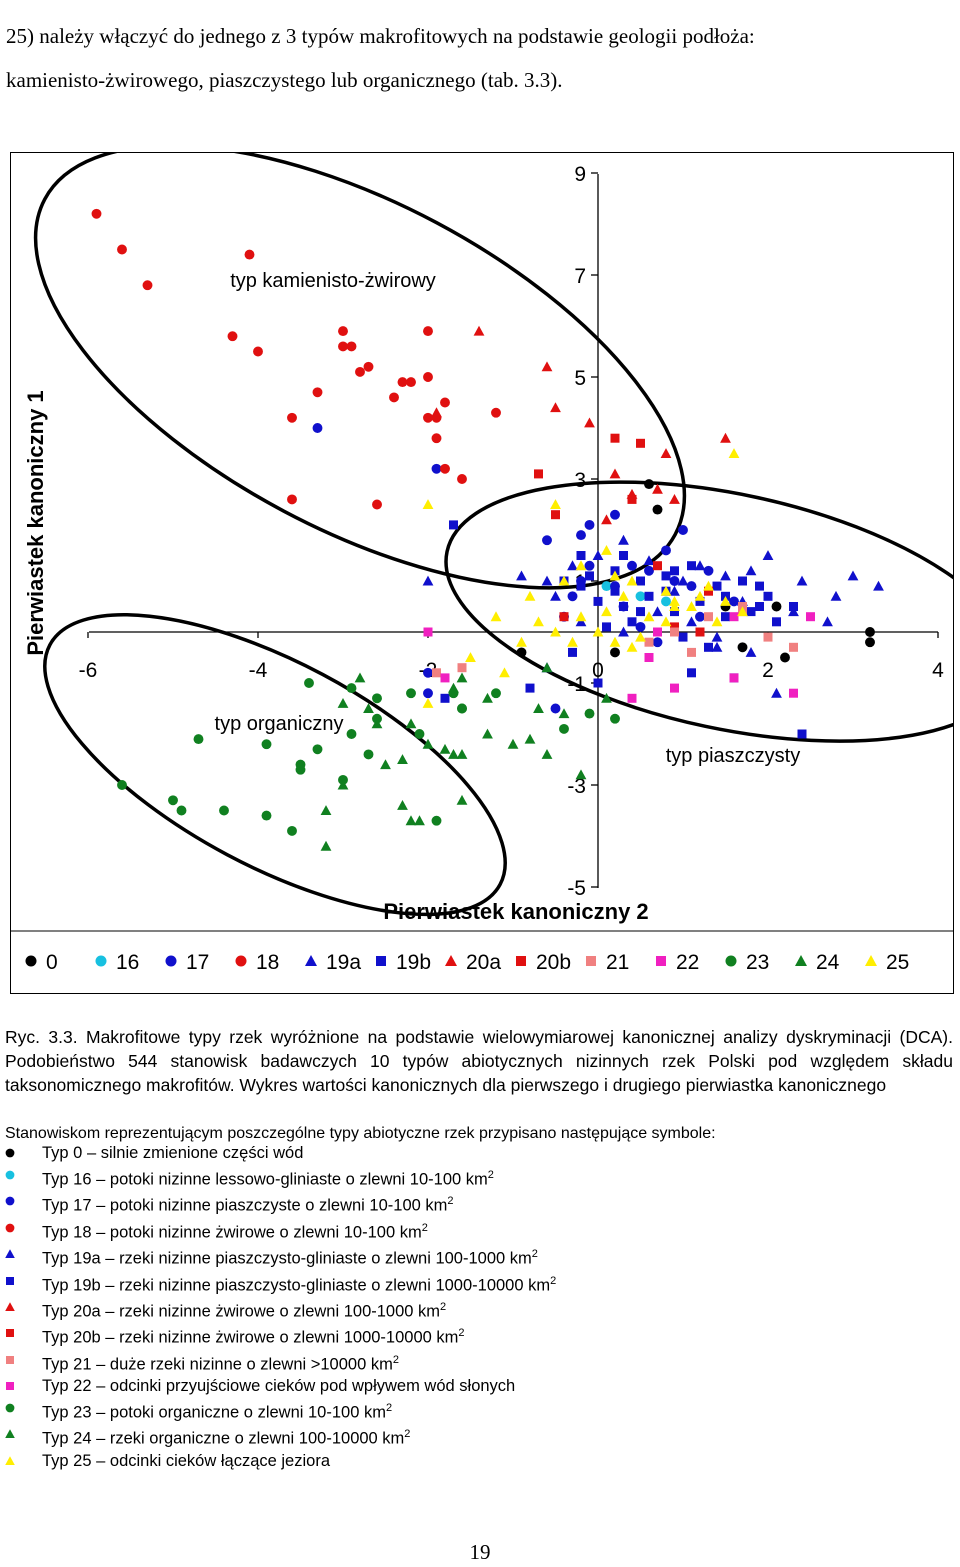  I want to click on page-number: 19, so click(480, 1552).